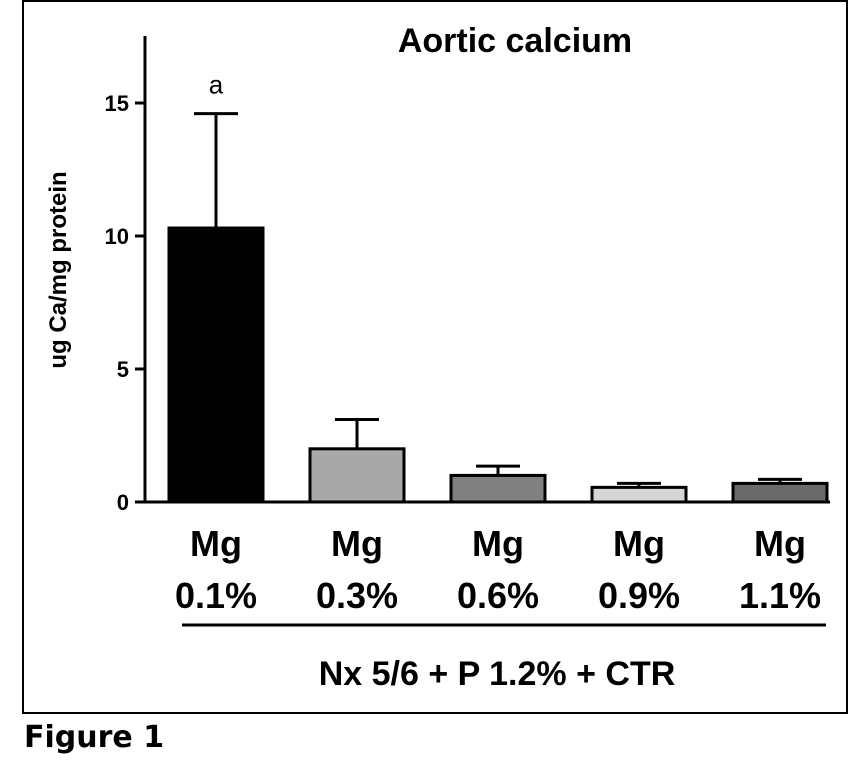  I want to click on x-tick-label-line2: 0.6%, so click(498, 595).